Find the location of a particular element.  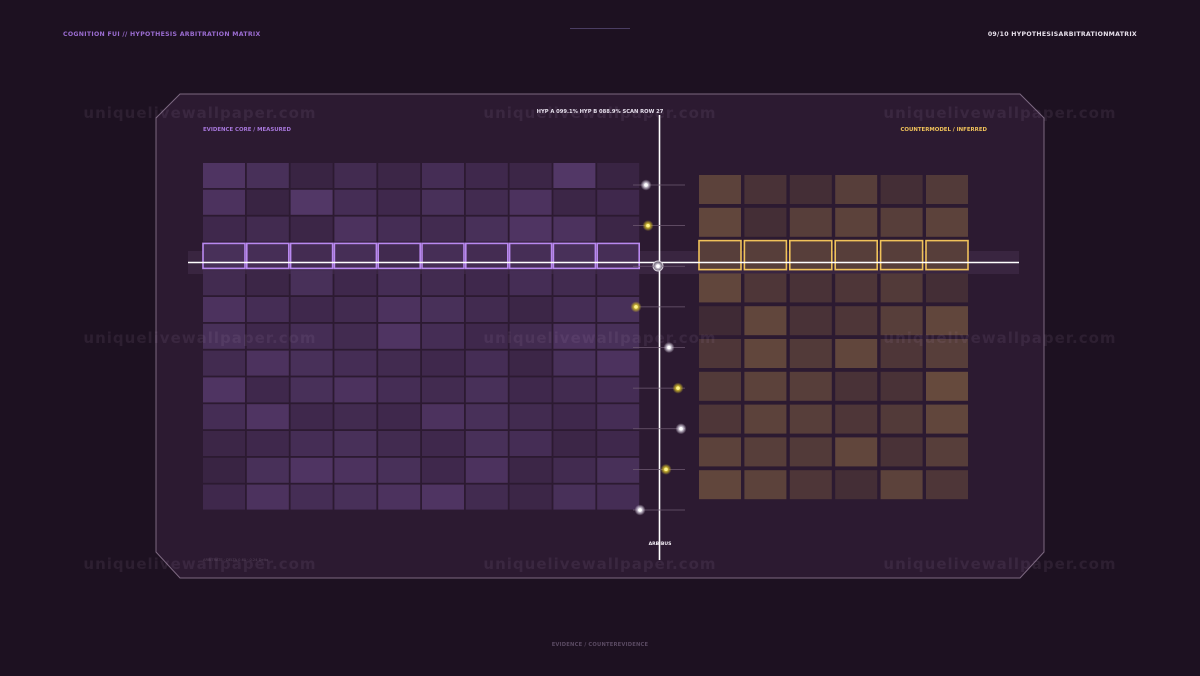

bottom-left-note: ARBITRATE · DELTA 0.6δ · 0.24 Delta is located at coordinates (235, 560).